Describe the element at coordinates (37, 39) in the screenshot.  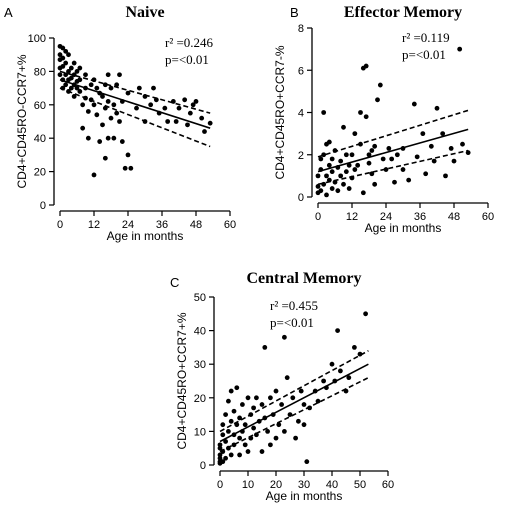
I see `y-tick-label: 100` at that location.